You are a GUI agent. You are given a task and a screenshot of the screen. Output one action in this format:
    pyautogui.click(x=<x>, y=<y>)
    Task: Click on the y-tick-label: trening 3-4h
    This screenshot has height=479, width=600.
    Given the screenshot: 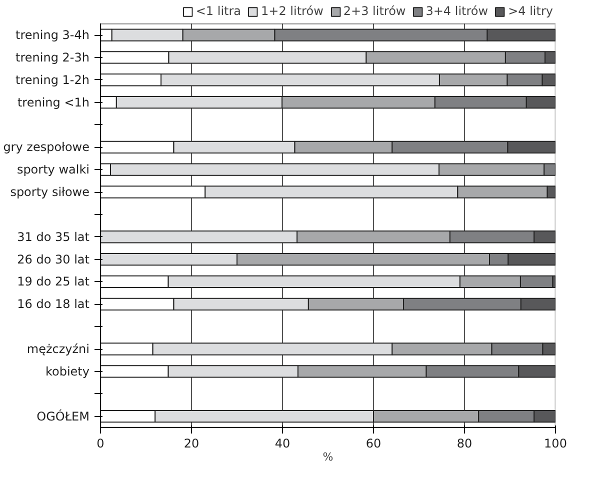 What is the action you would take?
    pyautogui.click(x=53, y=35)
    